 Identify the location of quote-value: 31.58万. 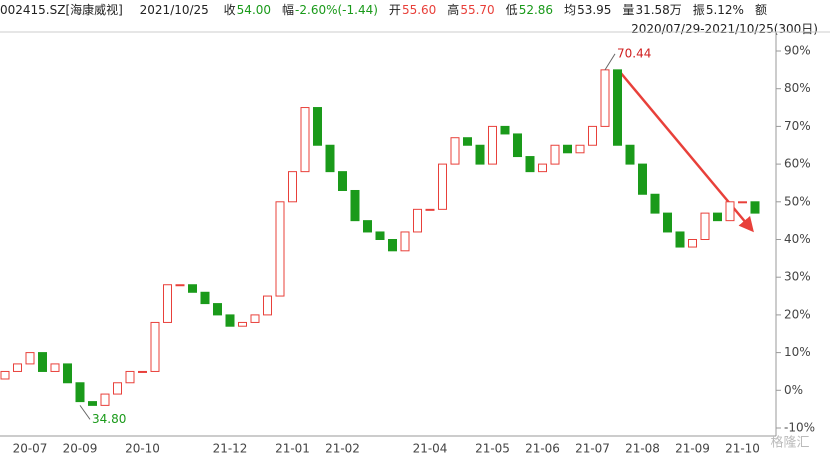
(658, 10).